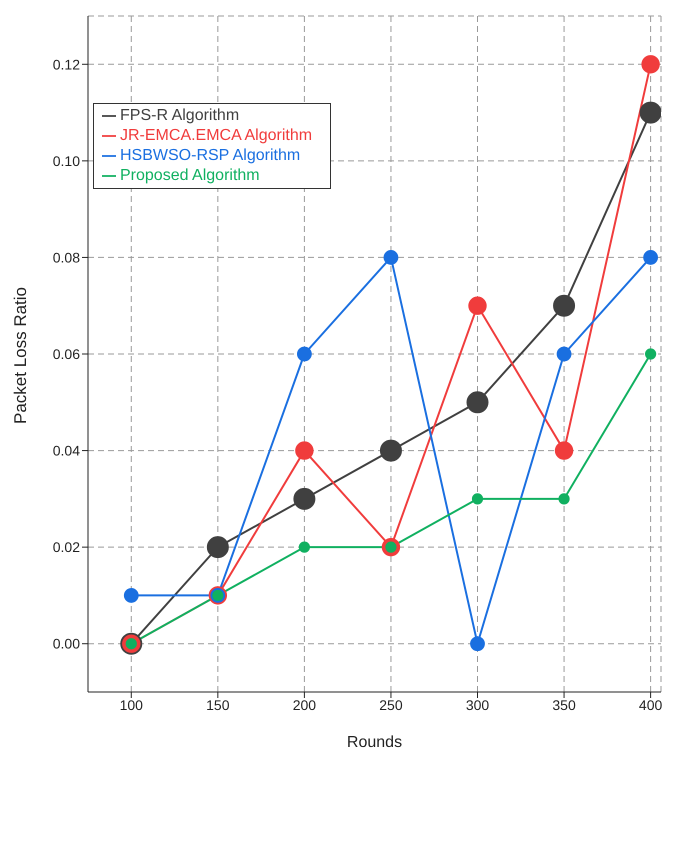 The width and height of the screenshot is (678, 863). Describe the element at coordinates (66, 644) in the screenshot. I see `y-tick-label: 0.00` at that location.